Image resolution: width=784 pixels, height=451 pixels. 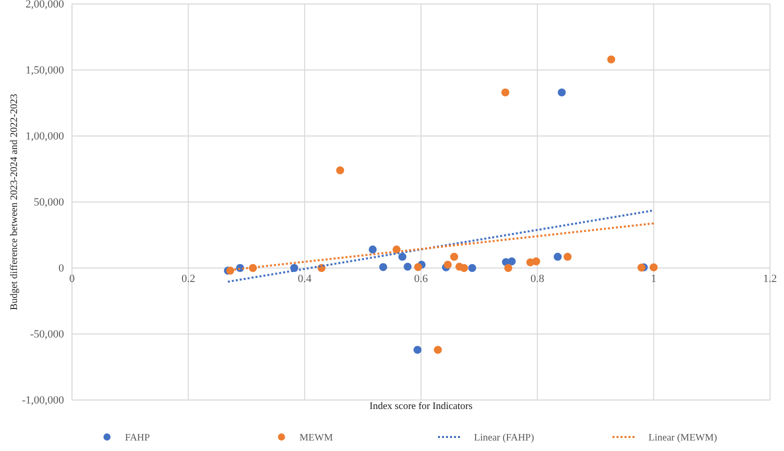 I want to click on x-tick-label: 0.4, so click(x=305, y=278).